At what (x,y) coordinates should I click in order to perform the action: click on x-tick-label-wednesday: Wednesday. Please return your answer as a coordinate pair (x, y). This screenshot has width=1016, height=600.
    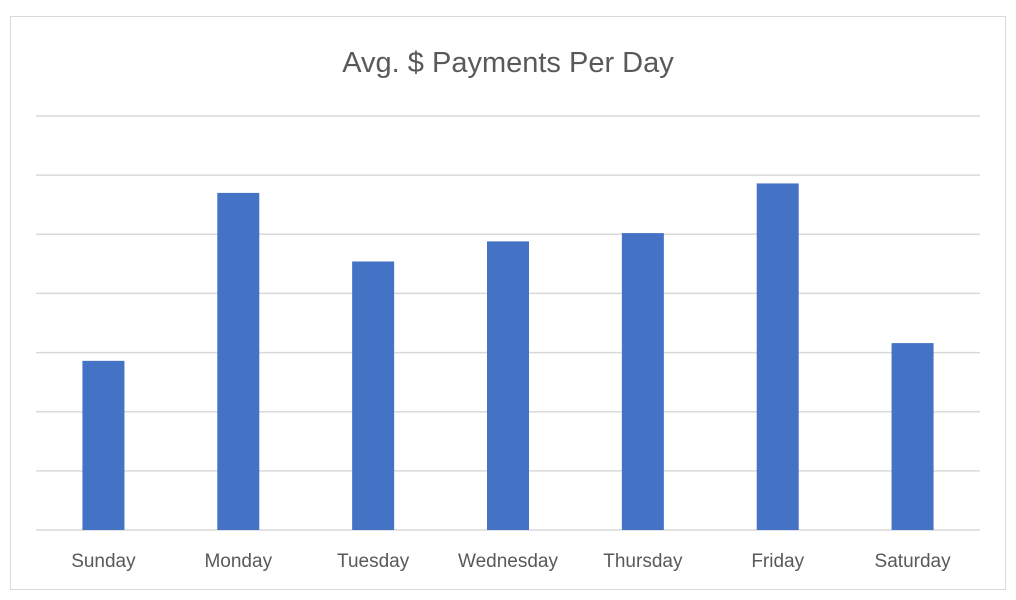
    Looking at the image, I should click on (508, 561).